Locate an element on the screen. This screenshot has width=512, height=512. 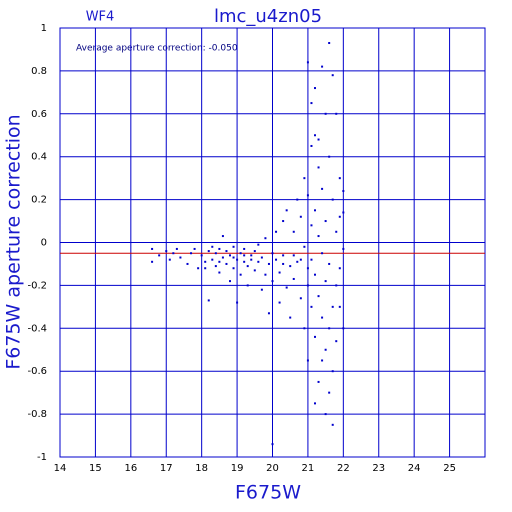
y-tick-label: -0.6 is located at coordinates (37, 371).